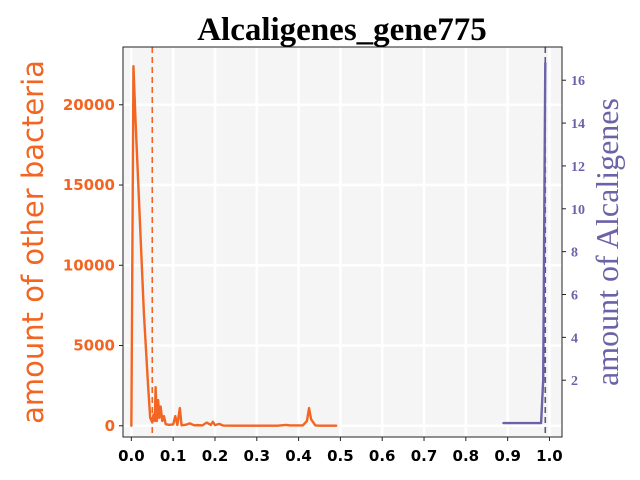 The width and height of the screenshot is (640, 480). What do you see at coordinates (340, 456) in the screenshot?
I see `x-tick-label: 0.5` at bounding box center [340, 456].